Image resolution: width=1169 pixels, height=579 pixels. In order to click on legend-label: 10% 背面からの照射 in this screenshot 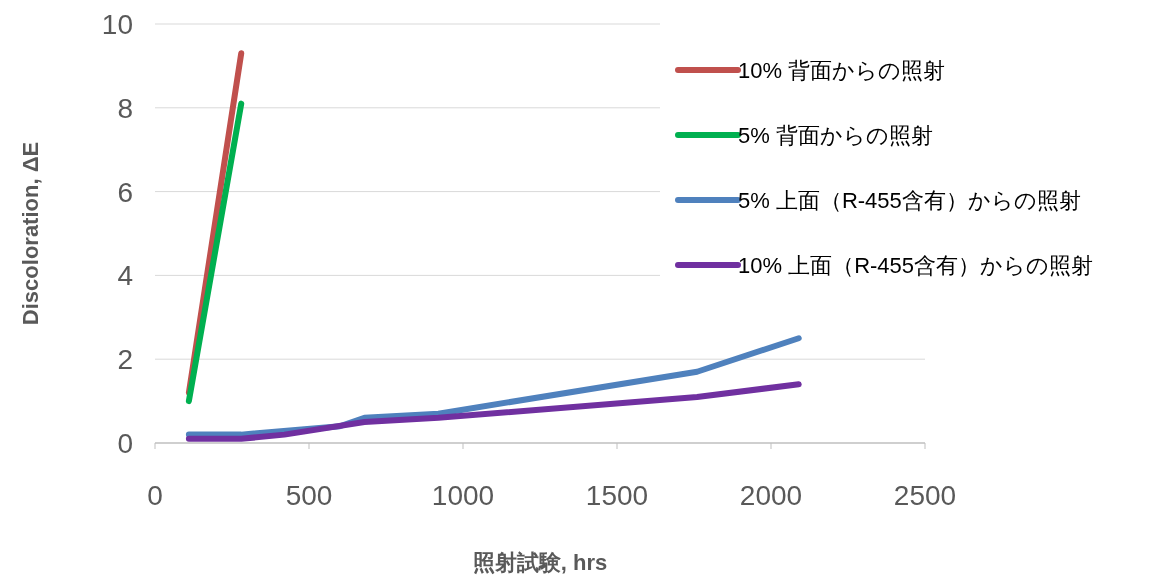, I will do `click(842, 70)`.